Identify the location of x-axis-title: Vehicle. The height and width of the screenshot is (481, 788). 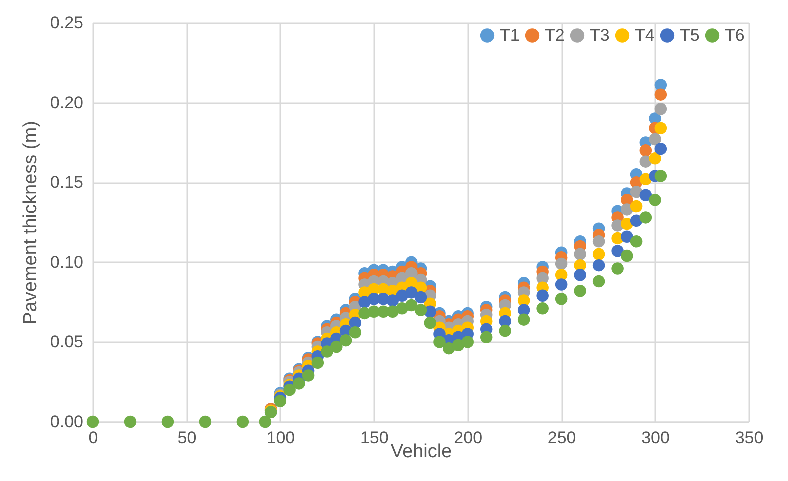
(421, 452).